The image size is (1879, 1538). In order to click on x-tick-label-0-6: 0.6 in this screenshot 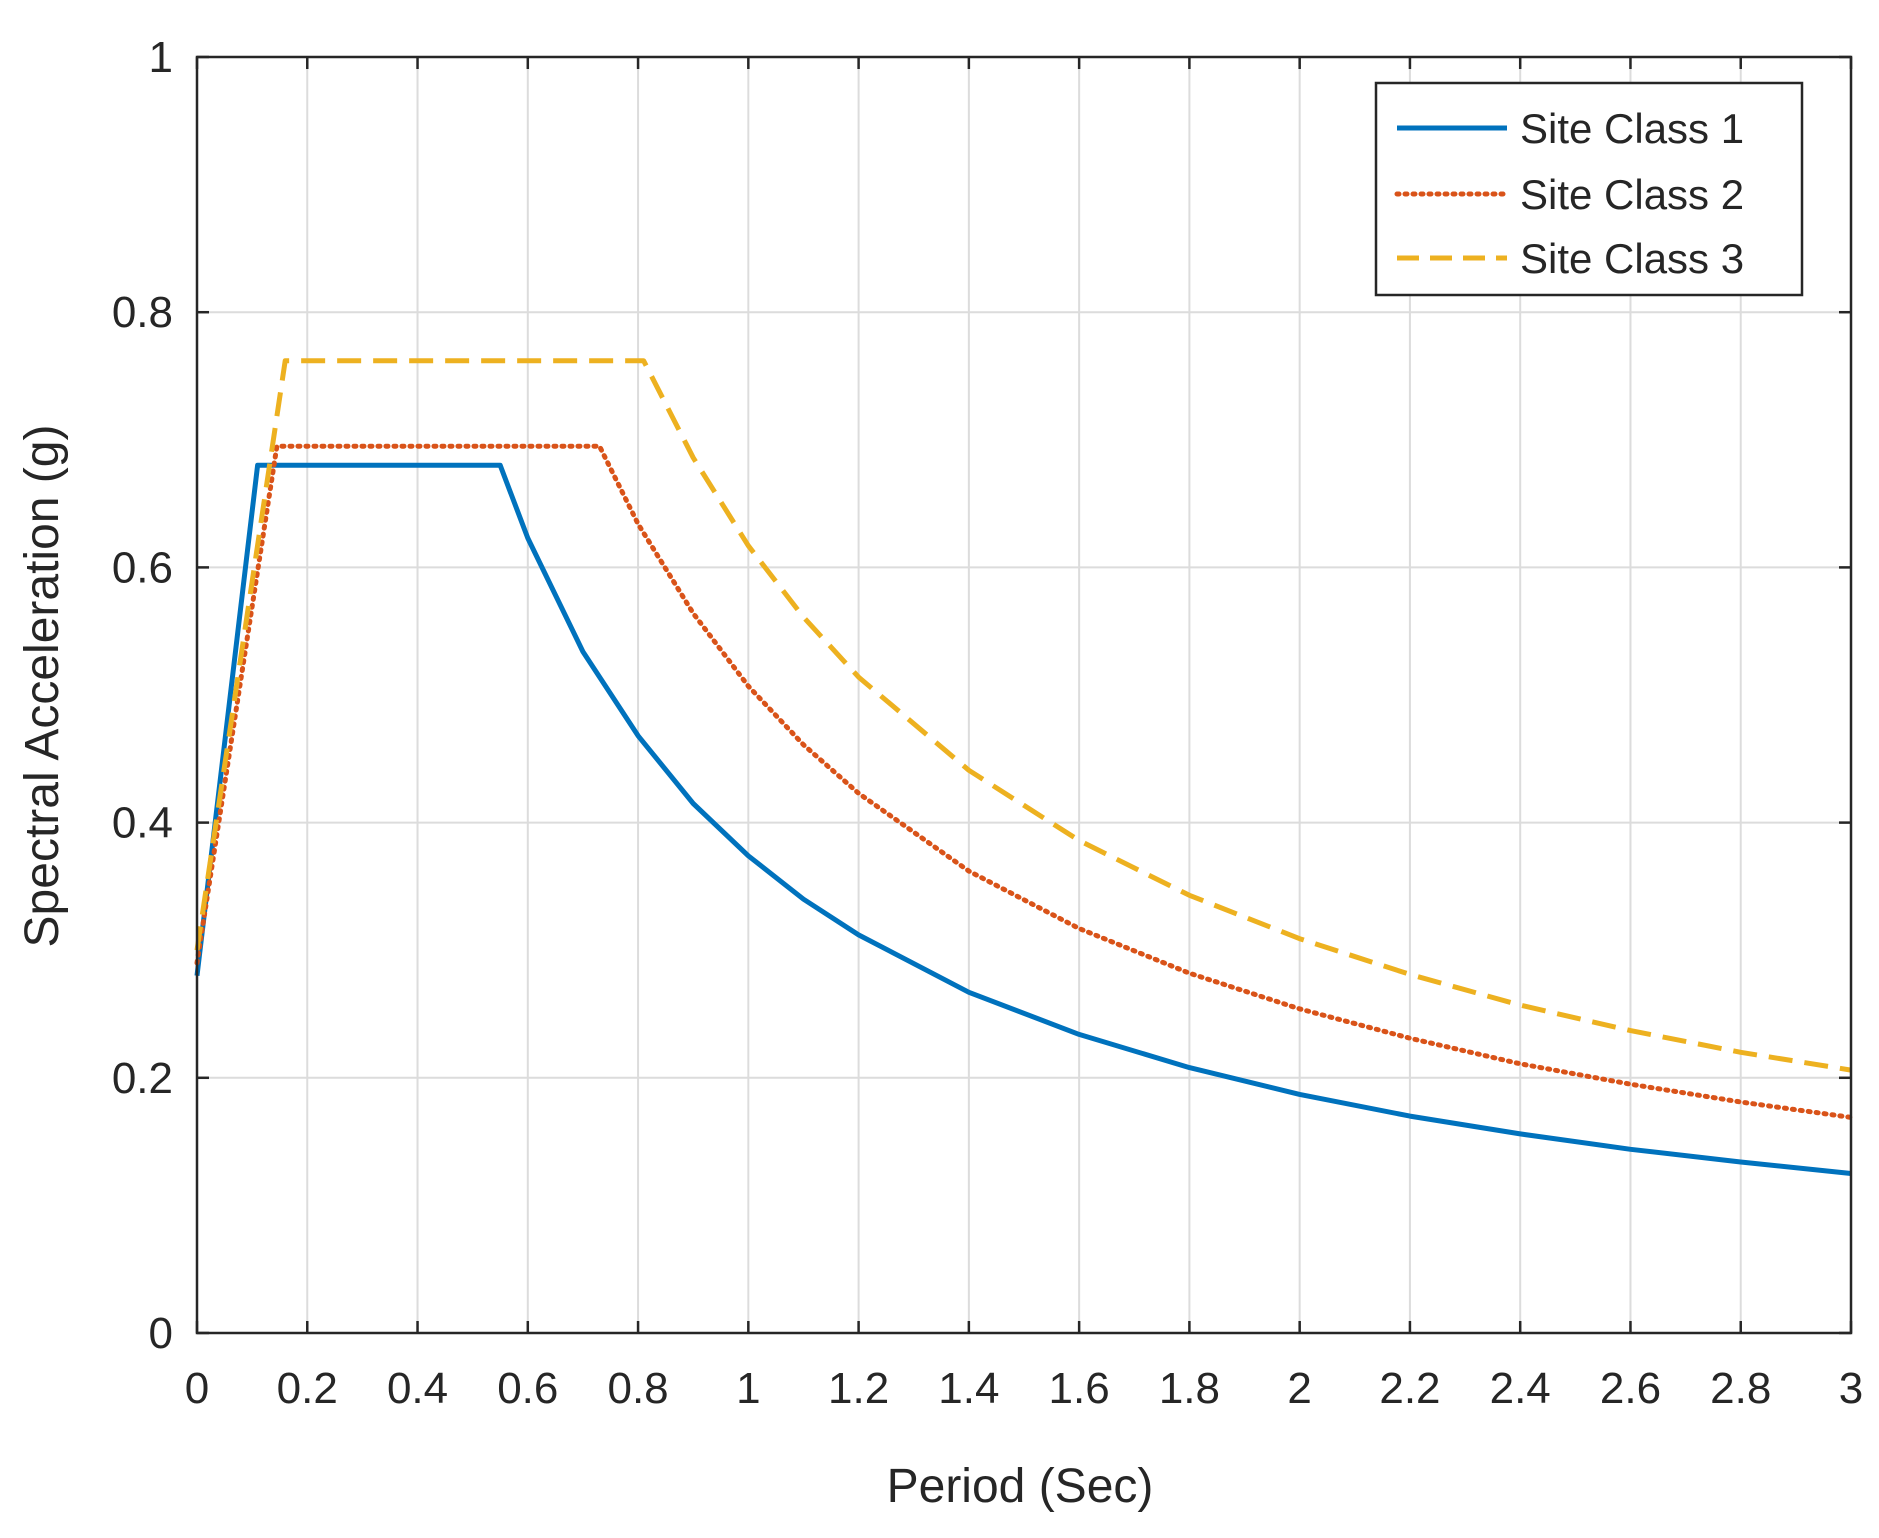, I will do `click(527, 1388)`.